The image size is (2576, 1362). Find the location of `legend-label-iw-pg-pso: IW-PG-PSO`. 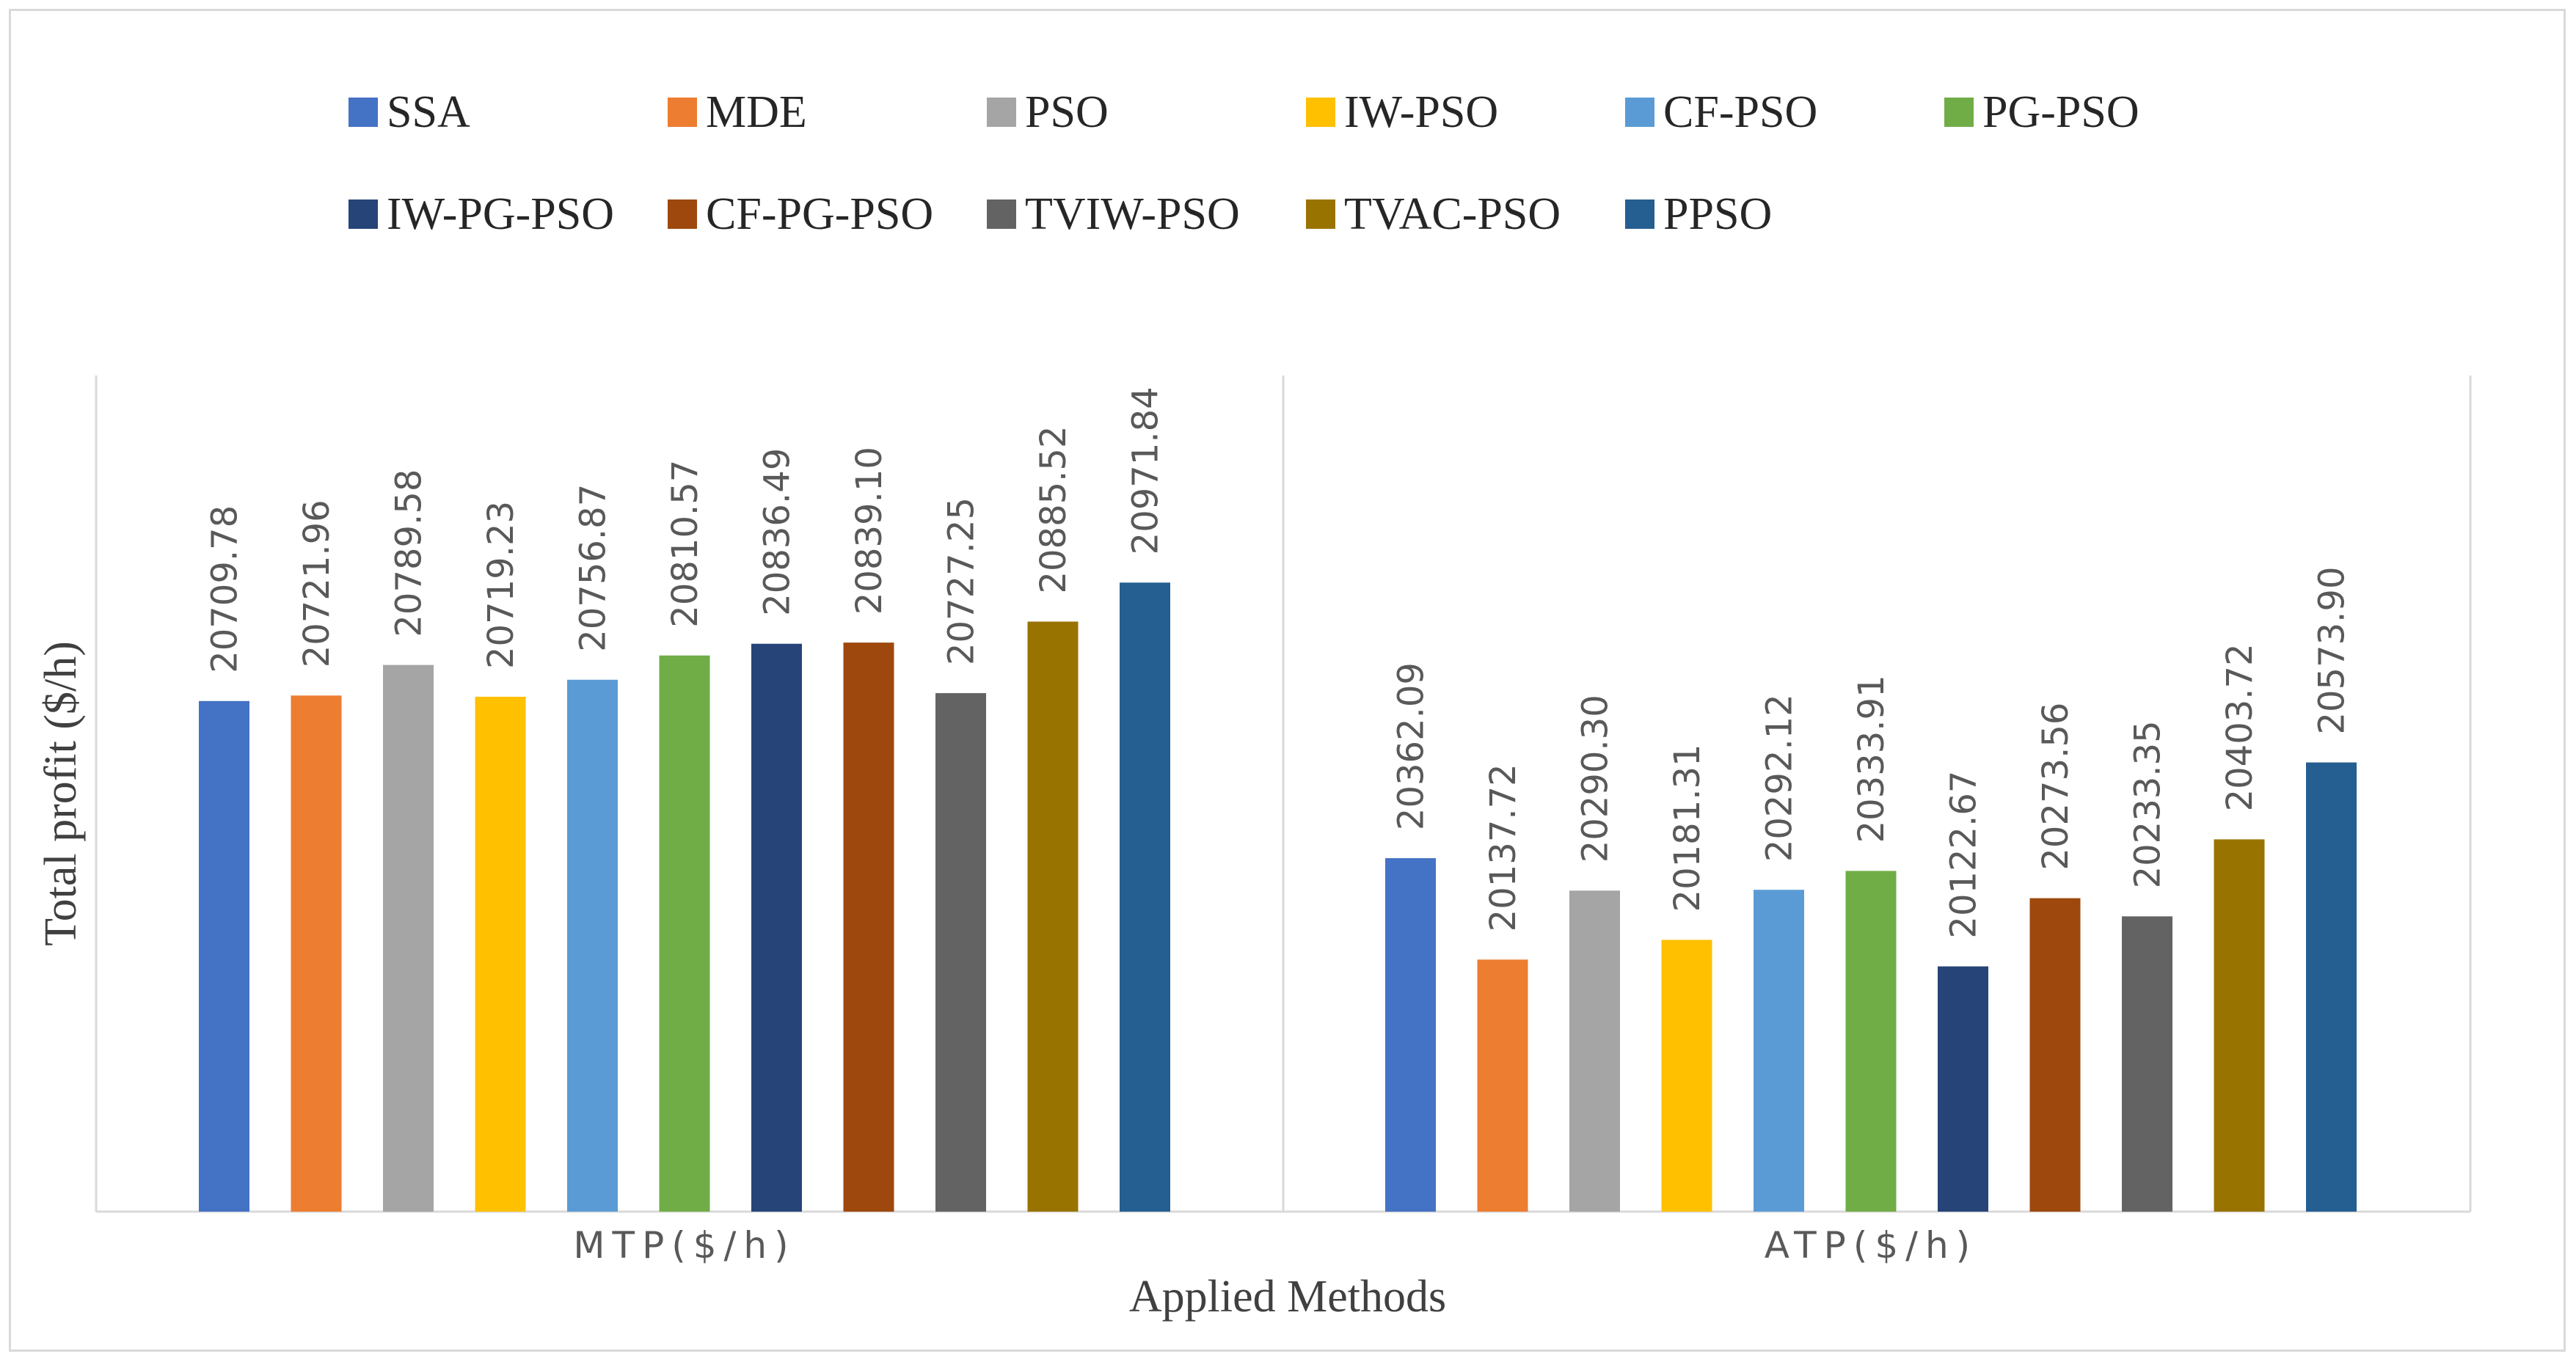

legend-label-iw-pg-pso: IW-PG-PSO is located at coordinates (501, 214).